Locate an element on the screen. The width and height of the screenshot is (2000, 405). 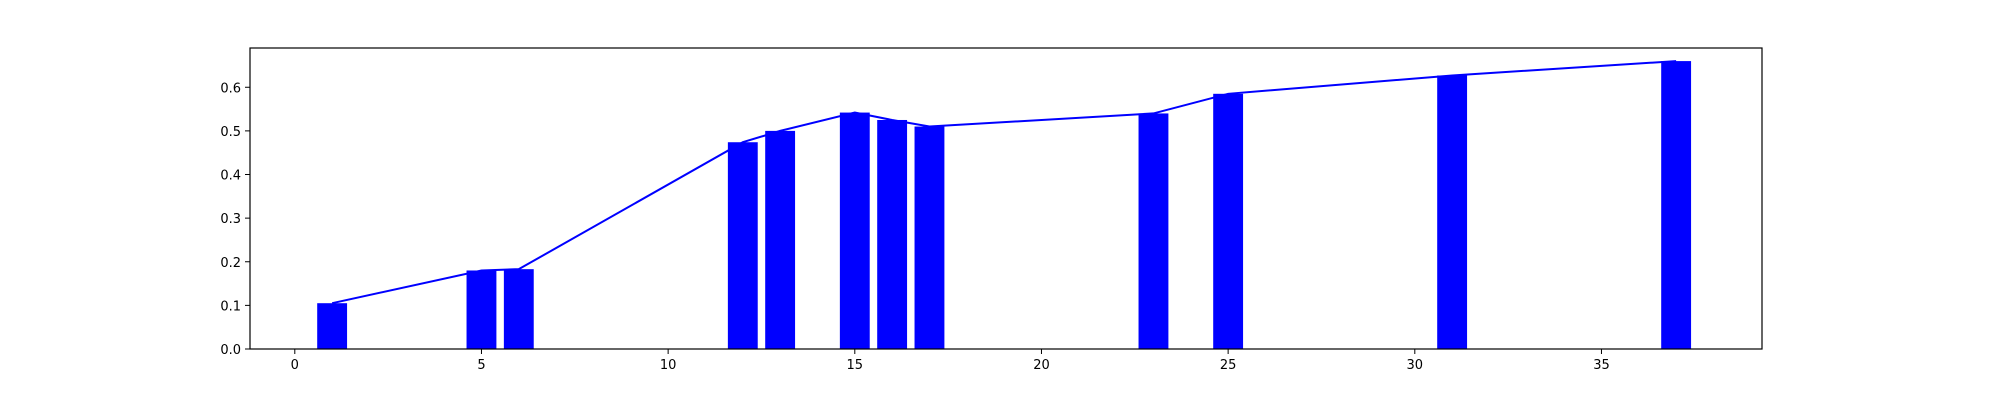
y-tick-label-0.4: 0.4 is located at coordinates (230, 176).